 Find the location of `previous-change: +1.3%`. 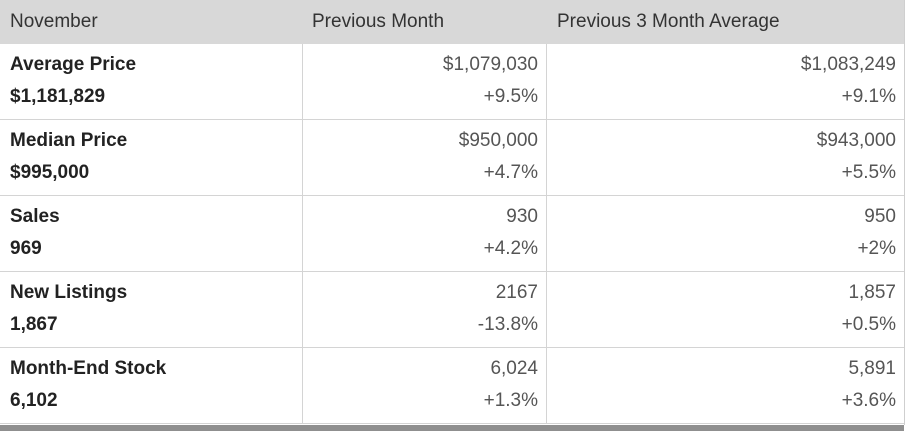

previous-change: +1.3% is located at coordinates (510, 400).